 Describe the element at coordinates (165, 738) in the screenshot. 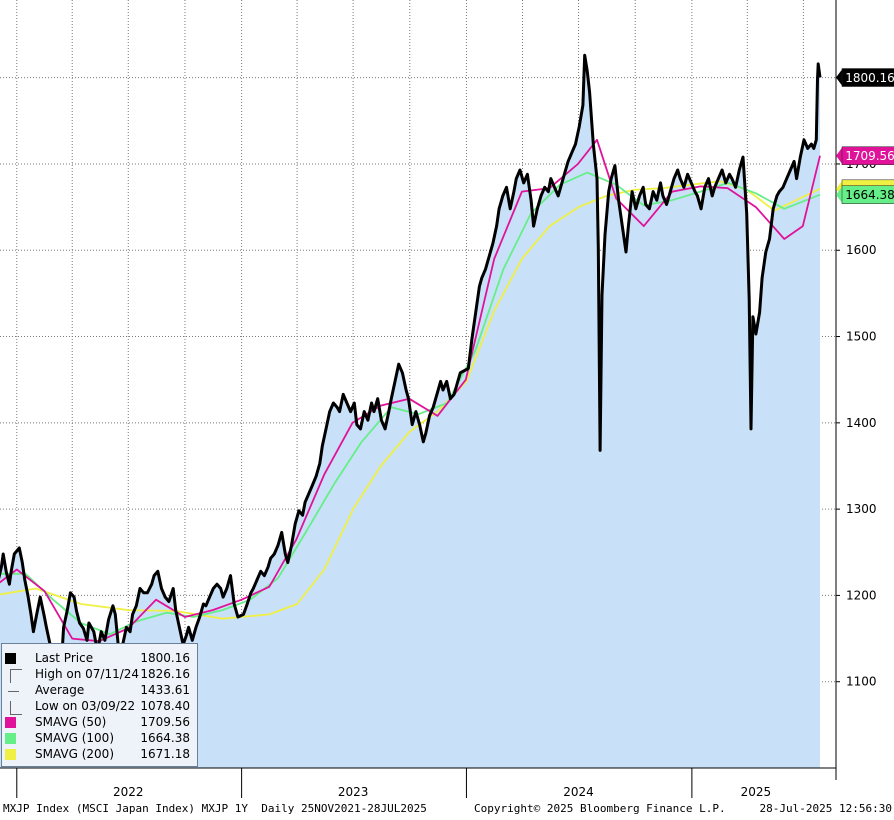

I see `legend-value: 1664.38` at that location.